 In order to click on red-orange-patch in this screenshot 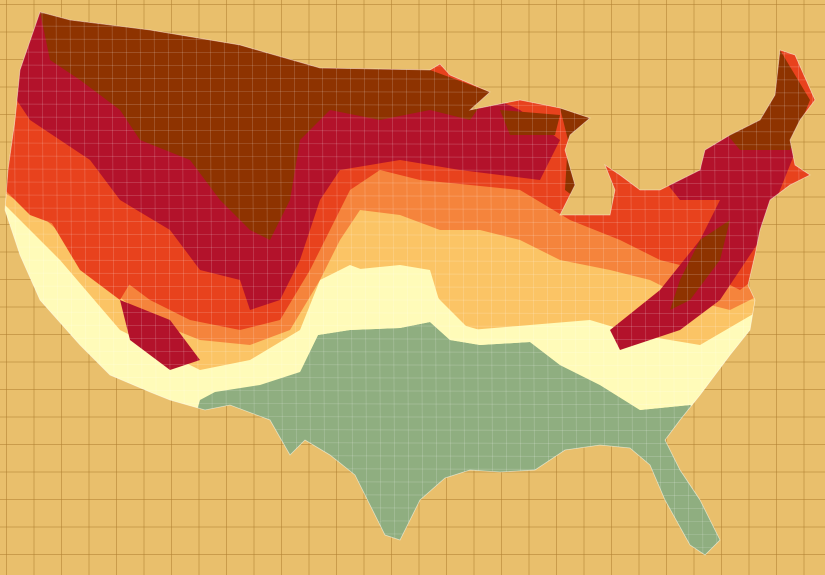, I will do `click(100, 235)`.